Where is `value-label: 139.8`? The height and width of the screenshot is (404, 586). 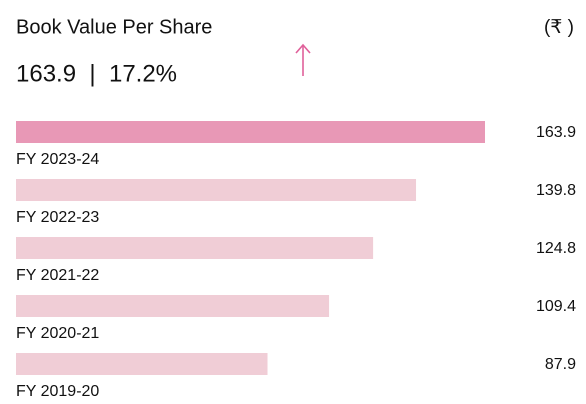
value-label: 139.8 is located at coordinates (556, 190).